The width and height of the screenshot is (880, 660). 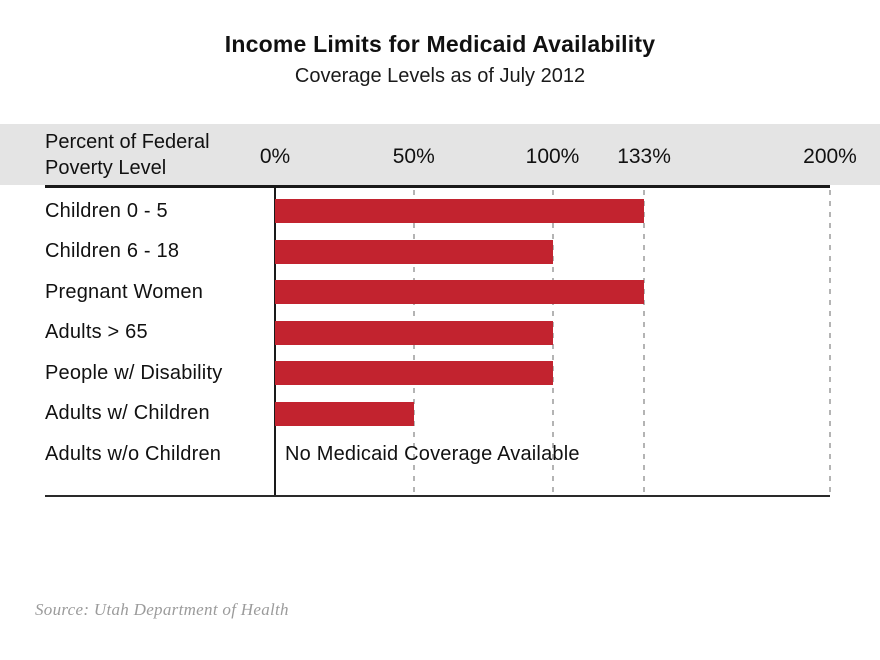 I want to click on axis-tick-label: 200%, so click(x=830, y=156).